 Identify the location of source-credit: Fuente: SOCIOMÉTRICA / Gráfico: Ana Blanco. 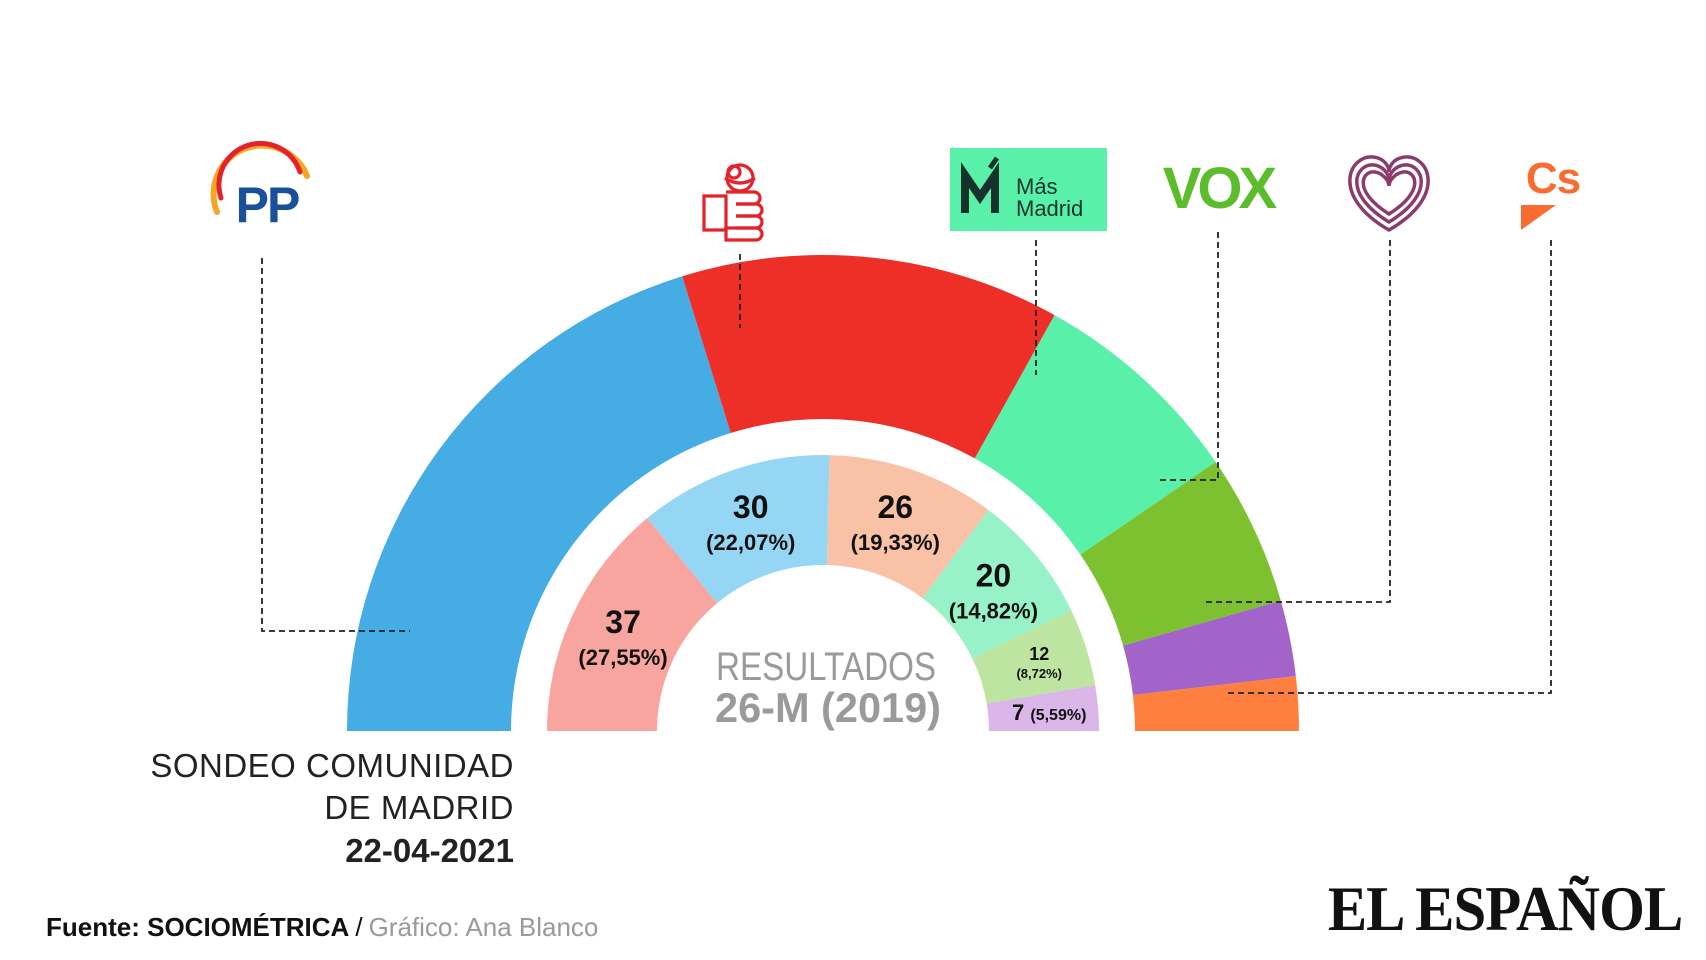
(322, 927).